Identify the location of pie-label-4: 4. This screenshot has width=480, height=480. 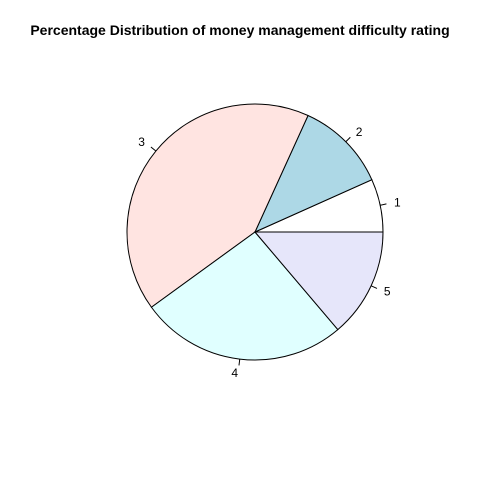
(234, 373).